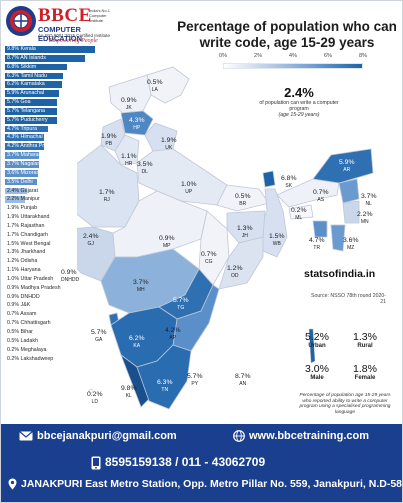 This screenshot has width=403, height=503. What do you see at coordinates (245, 232) in the screenshot?
I see `map-label-jh: 1.3% JH` at bounding box center [245, 232].